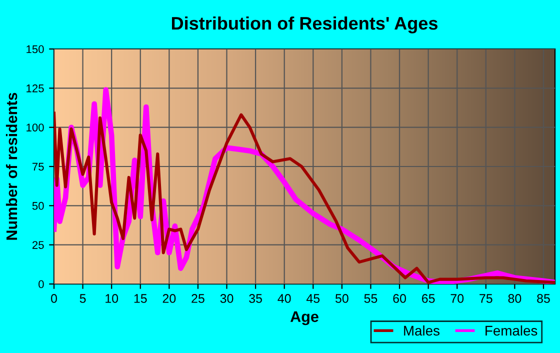  I want to click on x-axis-title: Age, so click(304, 318).